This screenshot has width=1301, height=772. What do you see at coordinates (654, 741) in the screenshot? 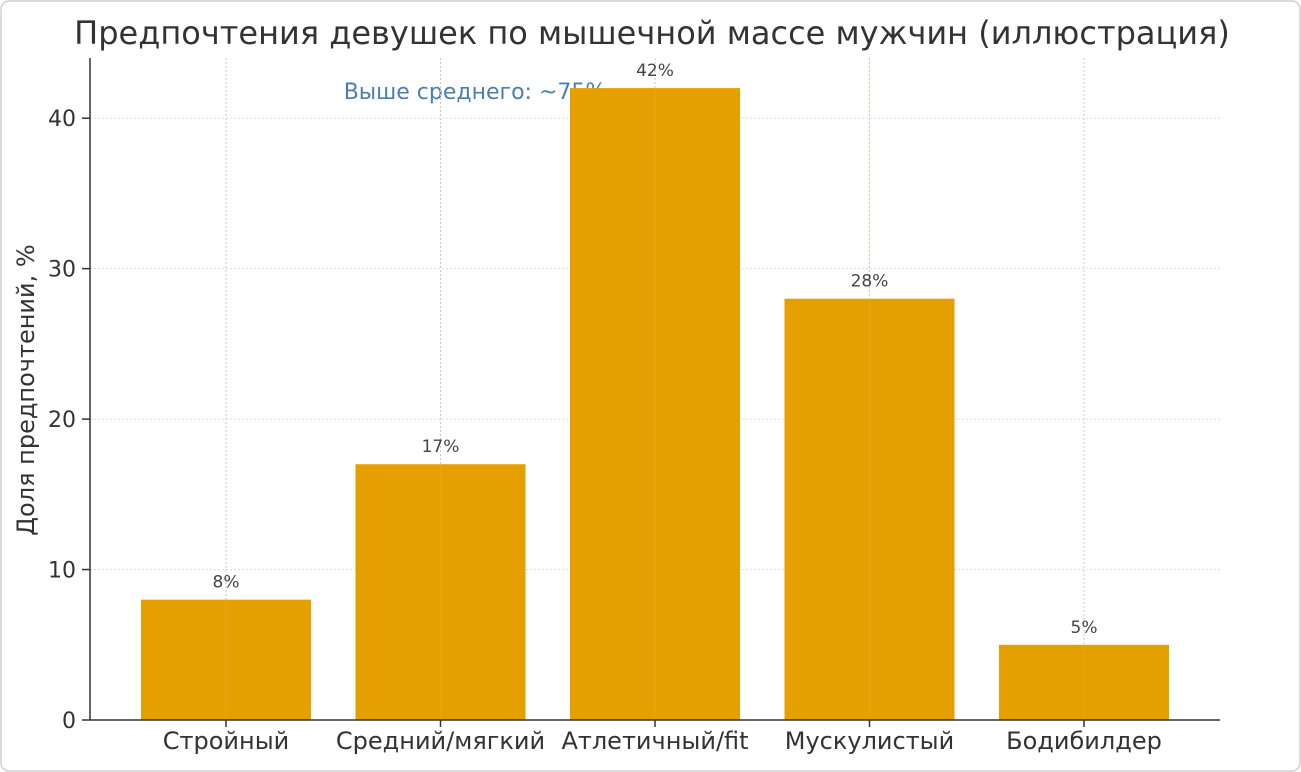
I see `x-tick-label: Атлетичный/fit` at bounding box center [654, 741].